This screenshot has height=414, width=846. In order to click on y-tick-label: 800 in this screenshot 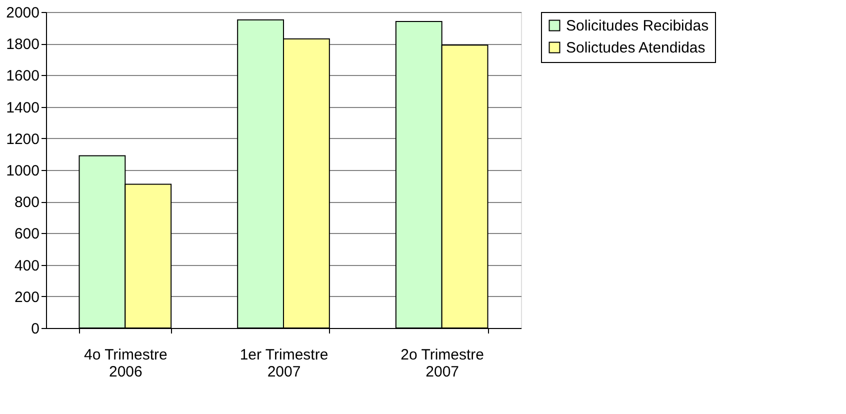, I will do `click(27, 203)`.